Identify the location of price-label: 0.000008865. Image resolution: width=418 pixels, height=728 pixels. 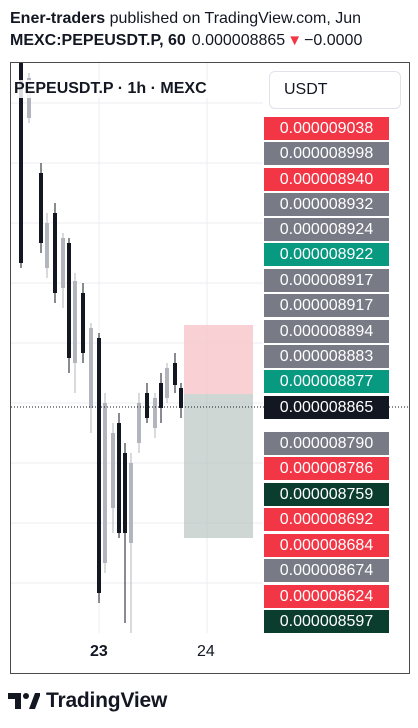
(326, 407).